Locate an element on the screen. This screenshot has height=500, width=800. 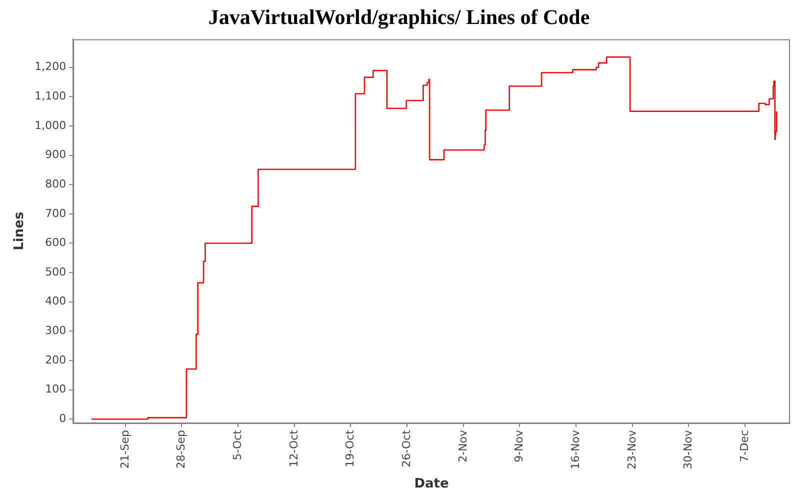
y-tick-label: 1,100 is located at coordinates (50, 96).